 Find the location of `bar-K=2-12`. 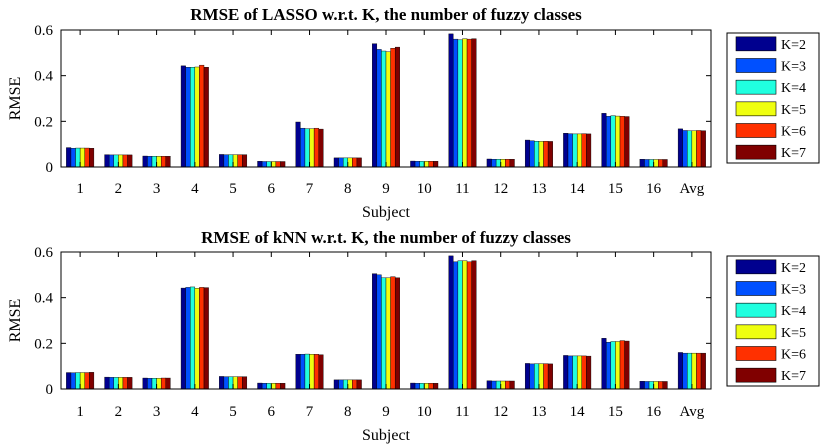

bar-K=2-12 is located at coordinates (489, 385).